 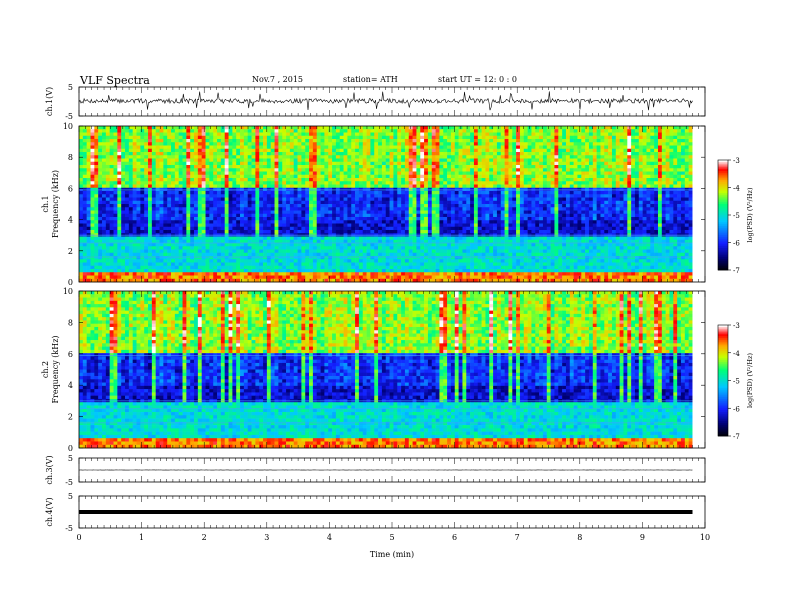 I want to click on figure-title: VLF Spectra, so click(x=114, y=80).